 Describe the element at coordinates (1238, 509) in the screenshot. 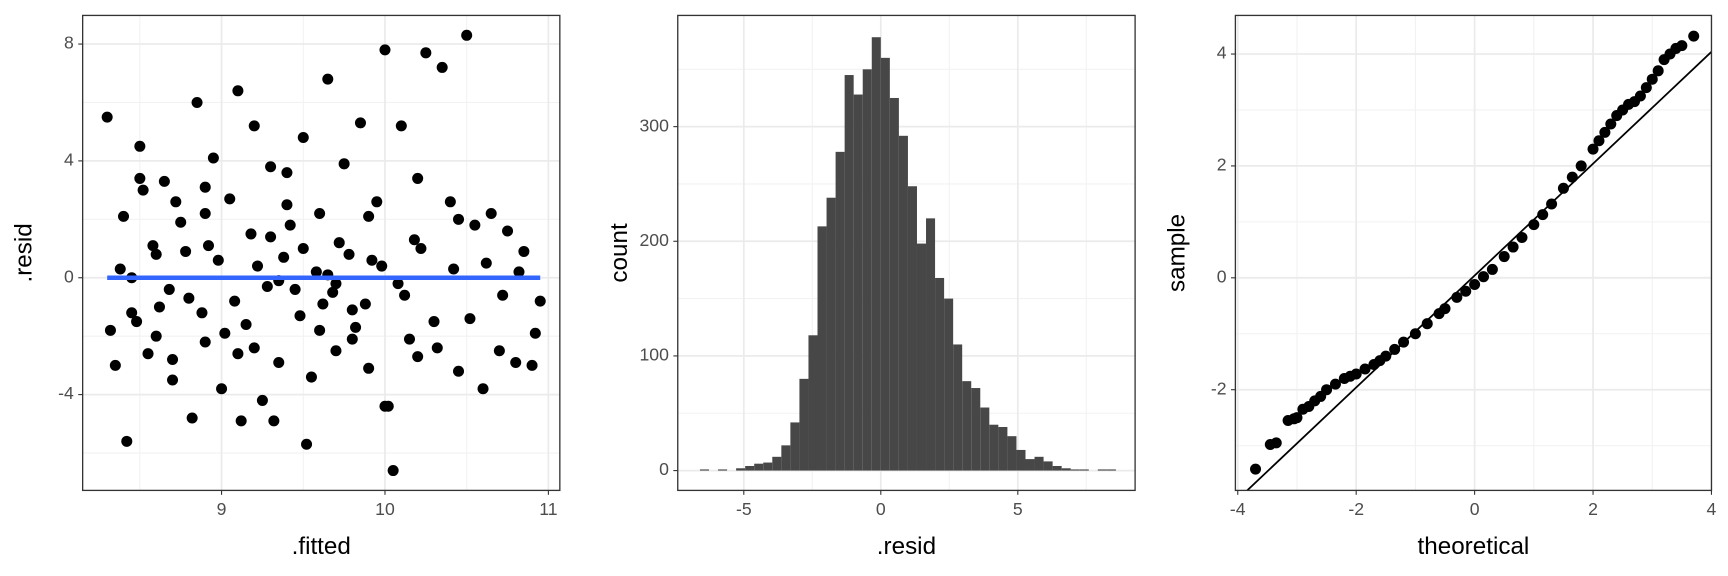

I see `x-tick-label: -4` at that location.